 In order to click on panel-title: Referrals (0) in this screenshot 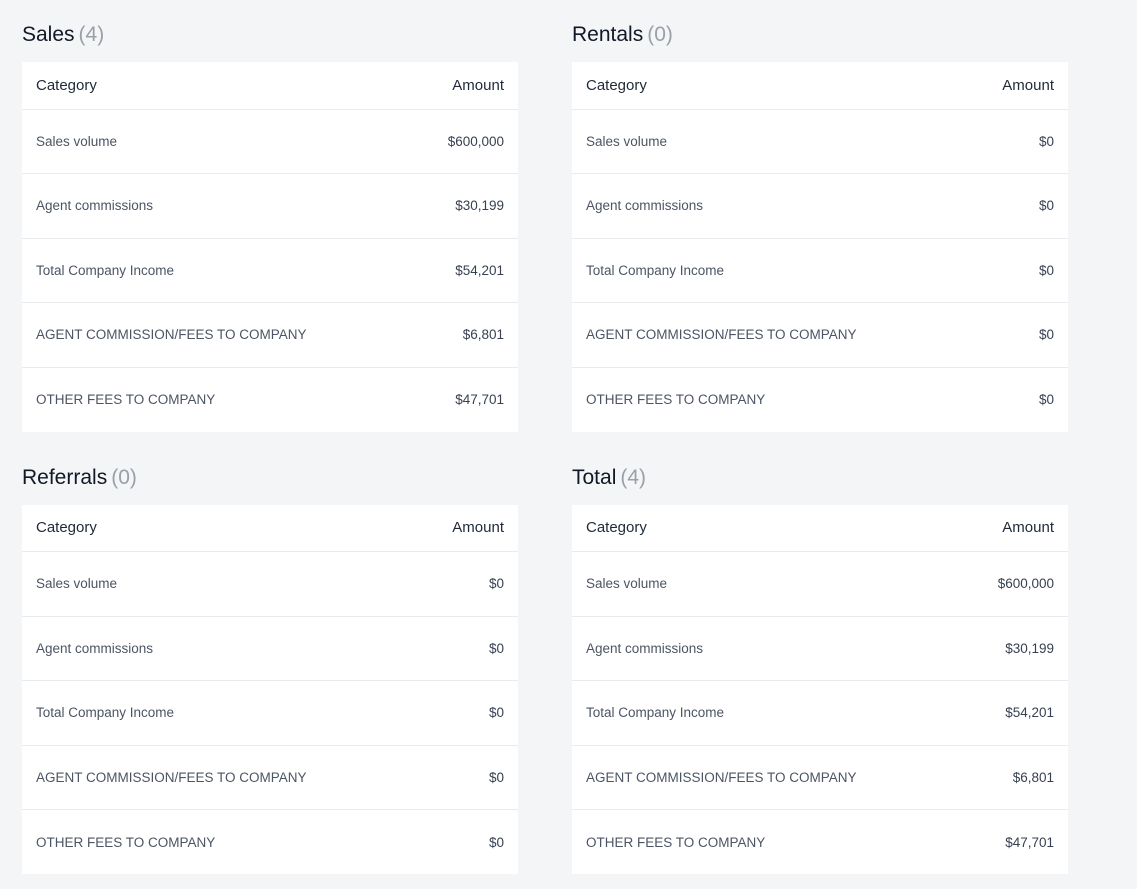, I will do `click(270, 484)`.